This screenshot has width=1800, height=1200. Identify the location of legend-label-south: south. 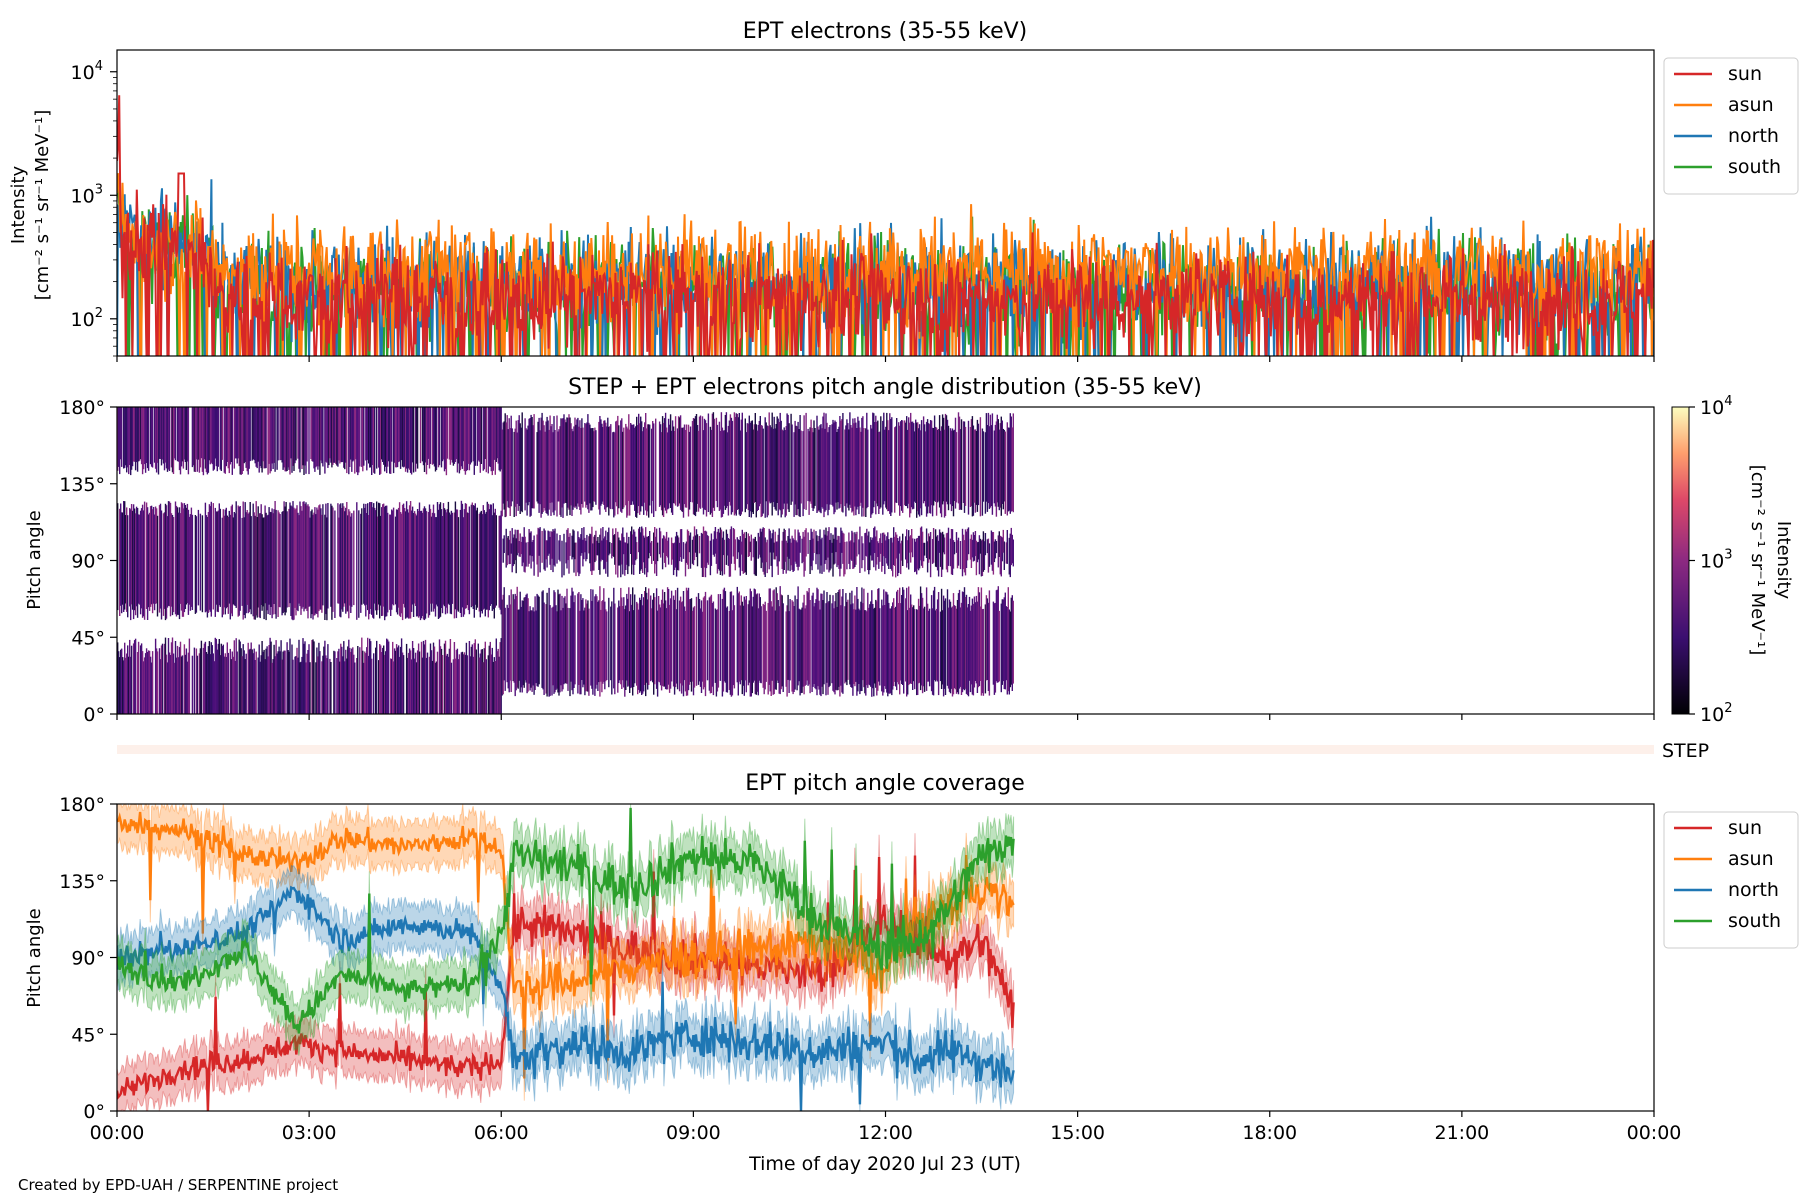
(1754, 921).